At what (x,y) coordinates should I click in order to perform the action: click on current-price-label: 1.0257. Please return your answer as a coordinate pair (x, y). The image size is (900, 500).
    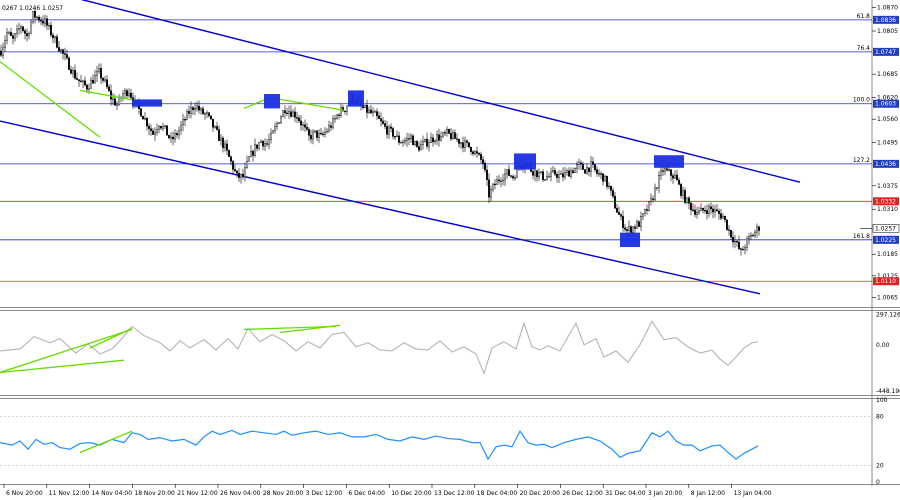
    Looking at the image, I should click on (885, 228).